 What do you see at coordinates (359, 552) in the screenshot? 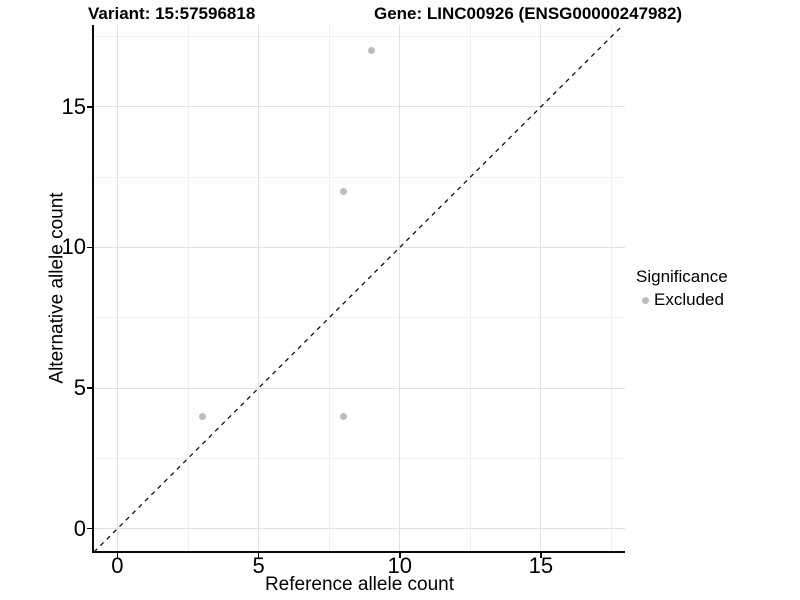
I see `x-axis-line` at bounding box center [359, 552].